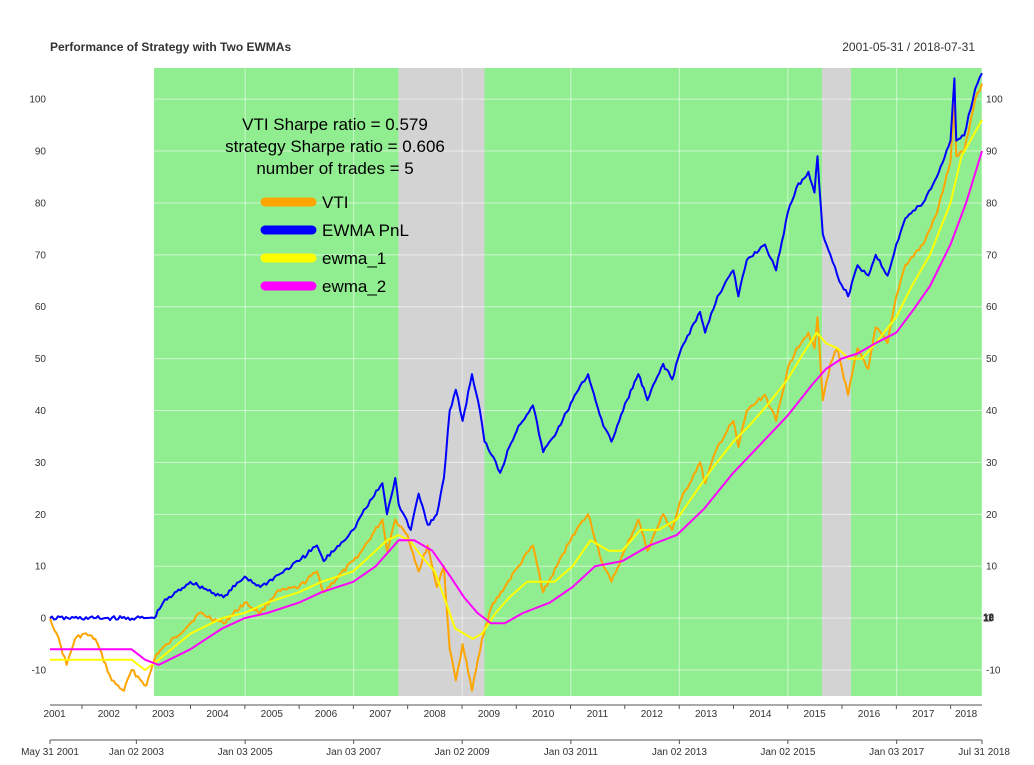  I want to click on y-tick-label-left: 10, so click(41, 567).